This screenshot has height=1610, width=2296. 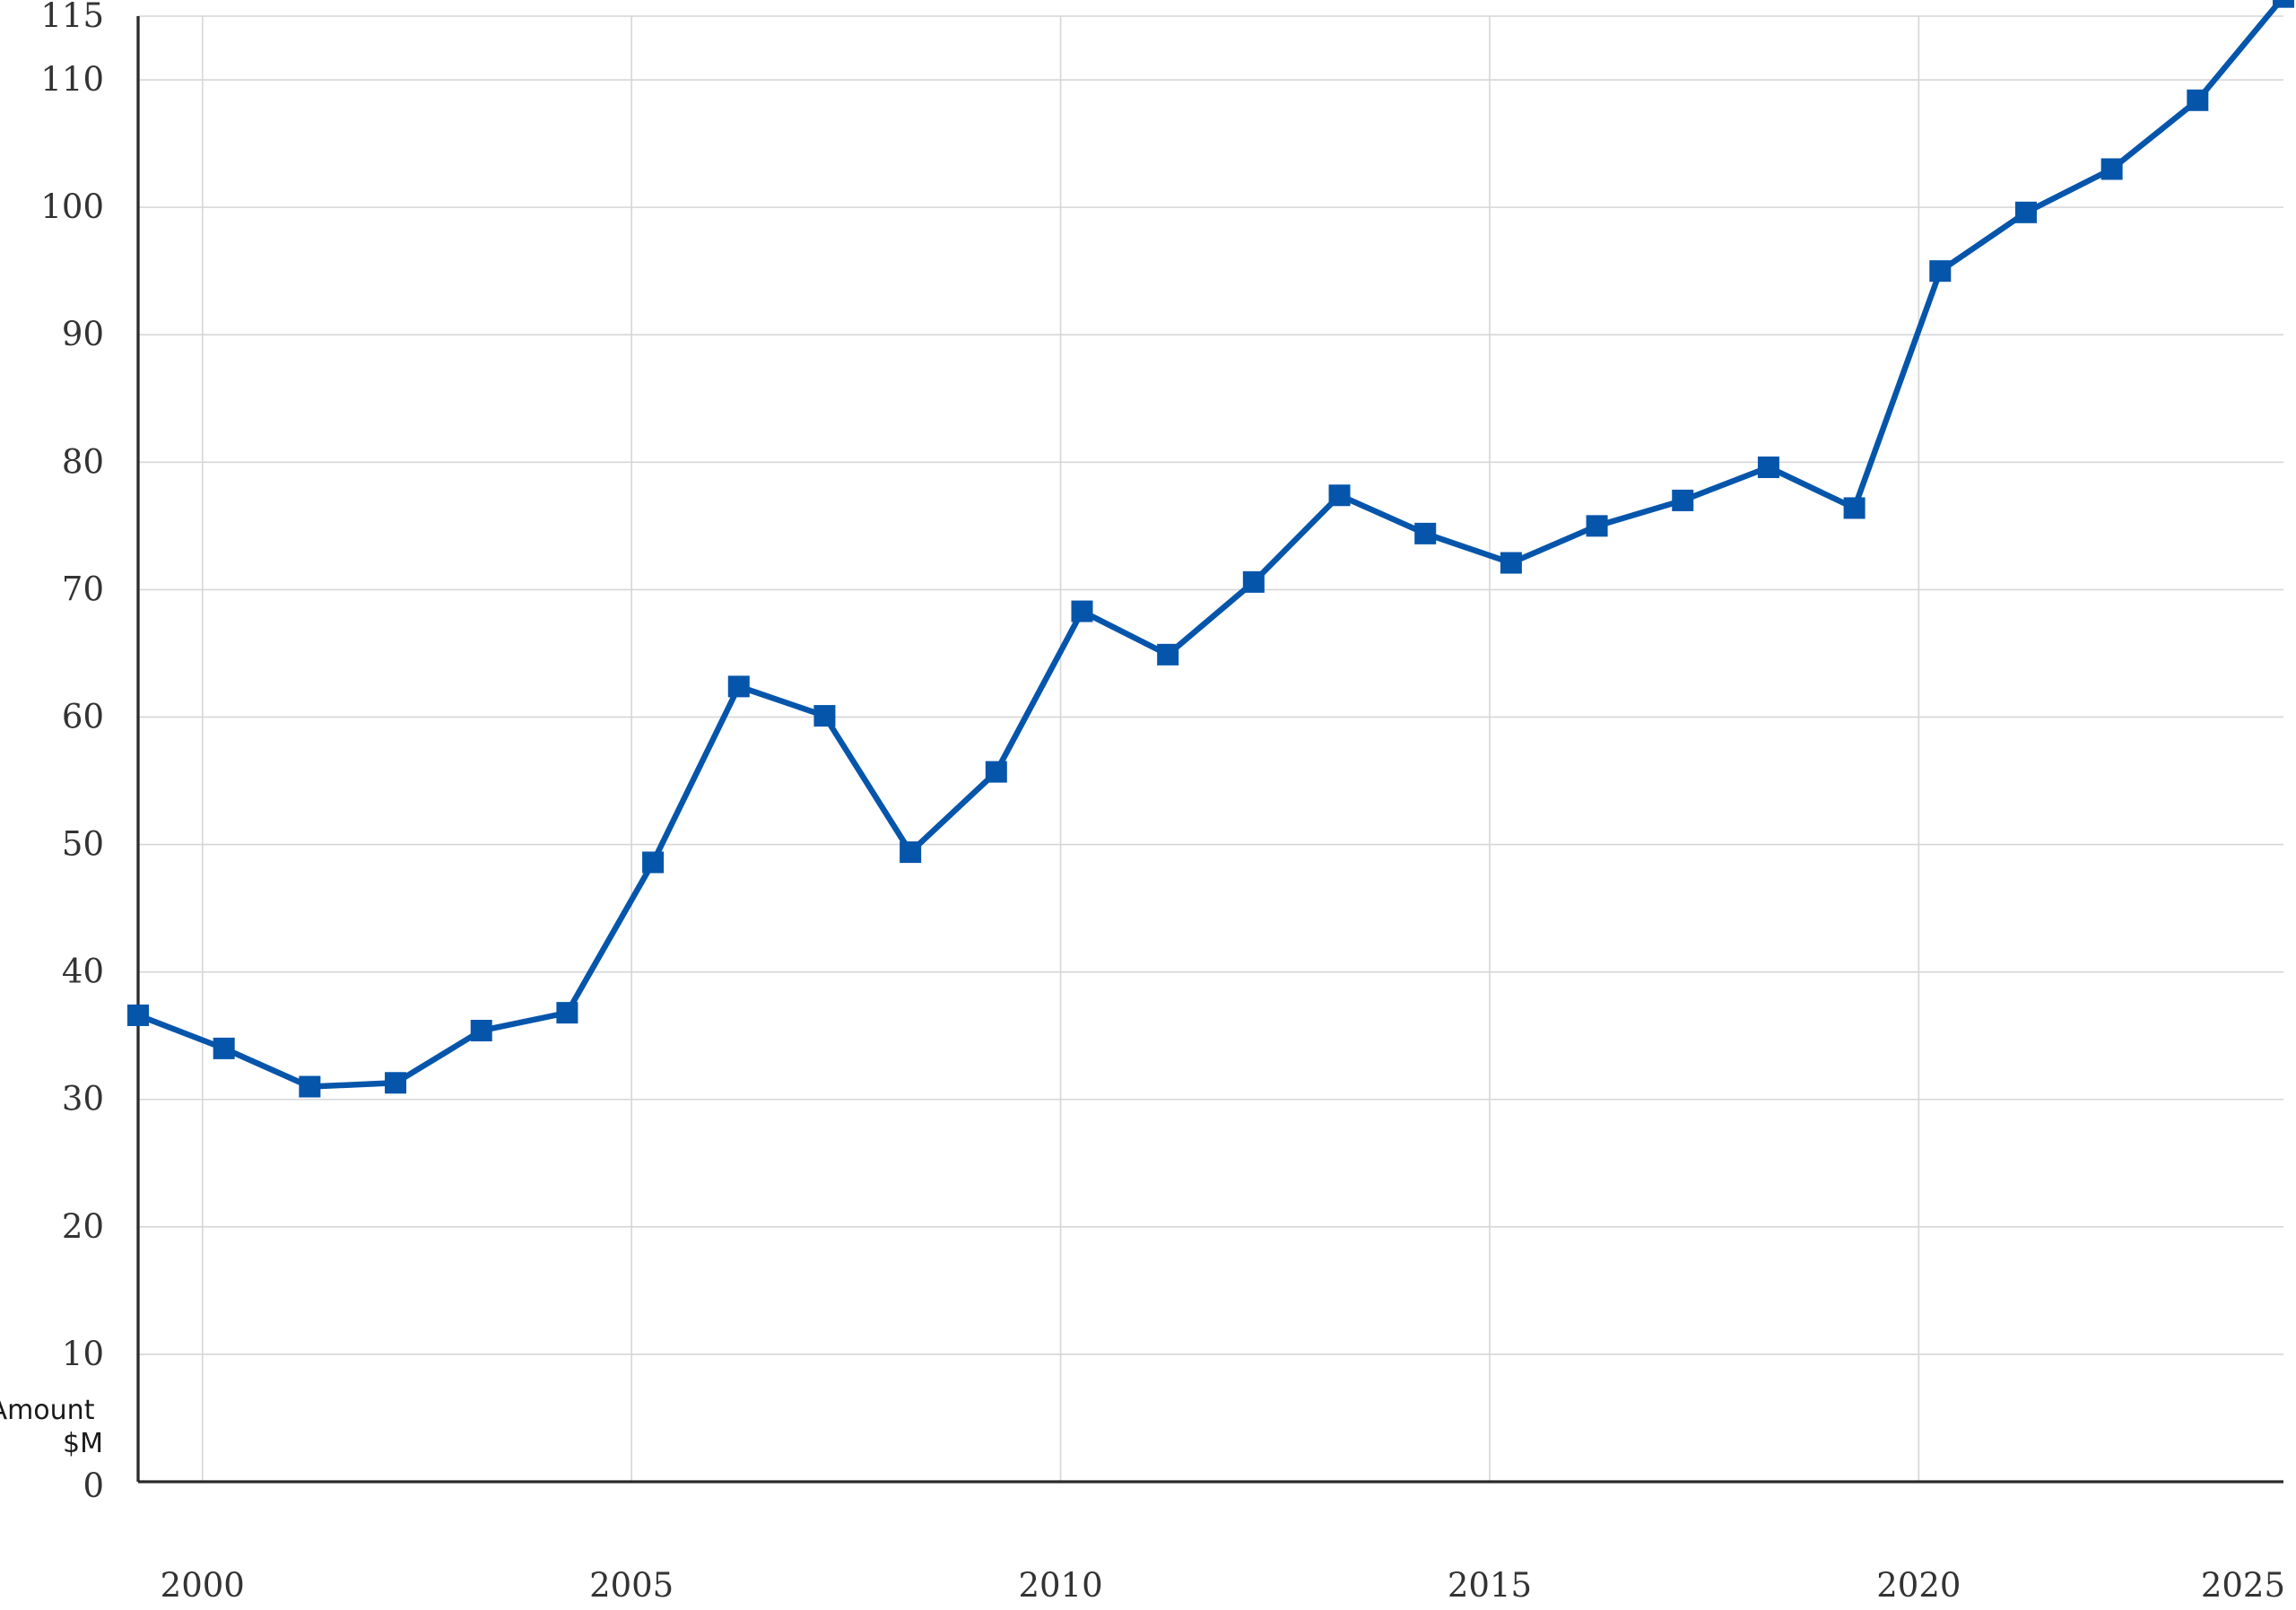 What do you see at coordinates (631, 1585) in the screenshot?
I see `x-tick-label-2005: 2005` at bounding box center [631, 1585].